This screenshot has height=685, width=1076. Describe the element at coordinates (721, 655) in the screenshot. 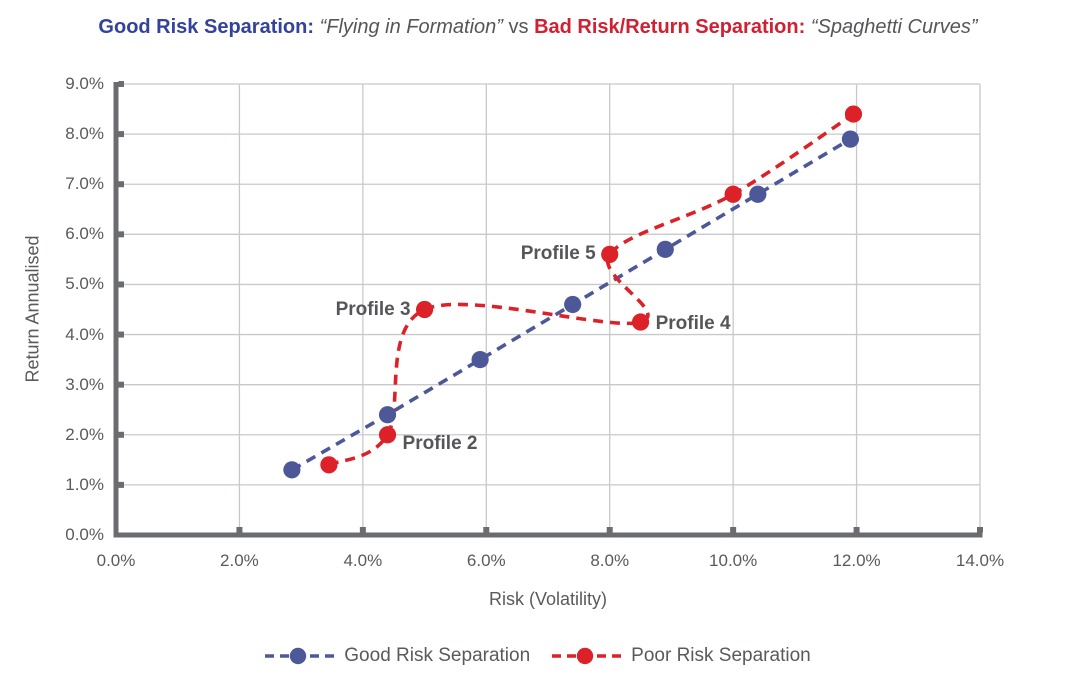

I see `legend-label: Poor Risk Separation` at that location.